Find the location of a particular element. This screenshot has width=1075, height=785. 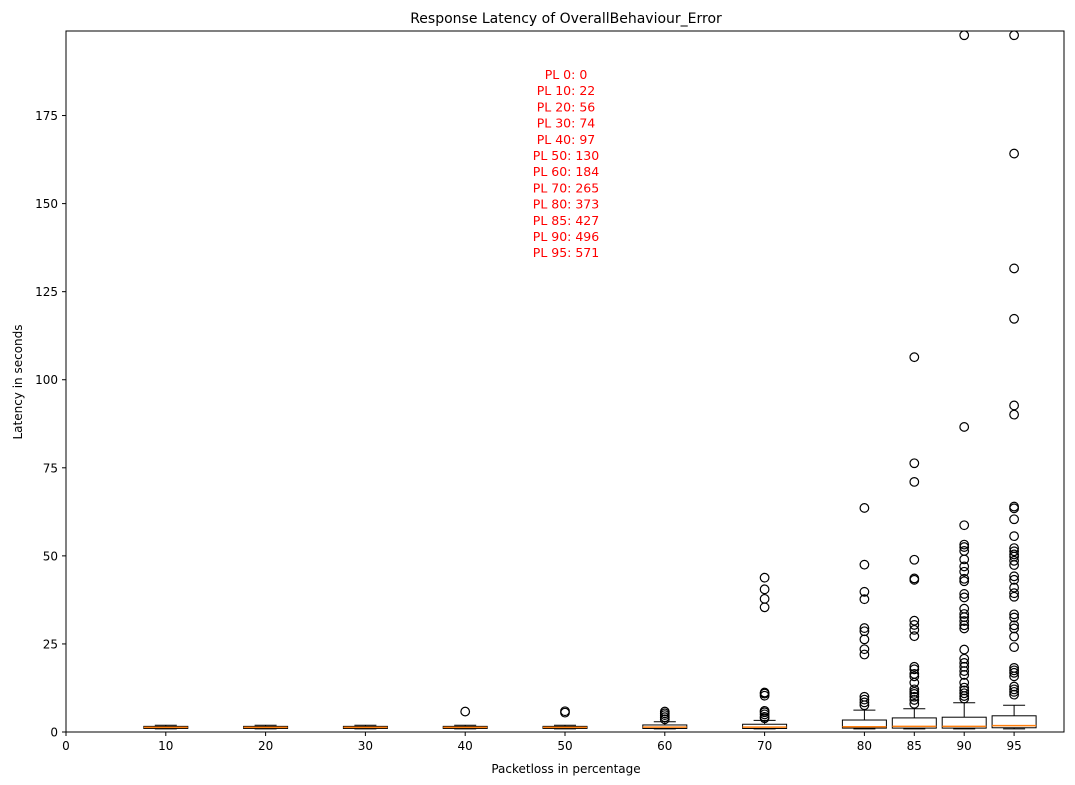

annotation-line: PL 85: 427 is located at coordinates (566, 220).